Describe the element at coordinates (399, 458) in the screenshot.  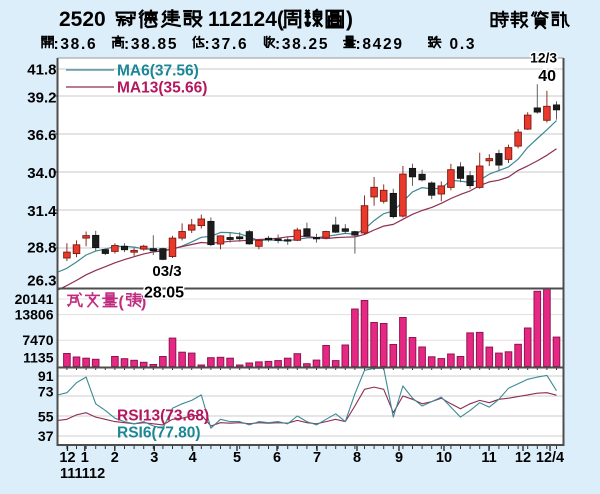
I see `svg-text: 9` at that location.